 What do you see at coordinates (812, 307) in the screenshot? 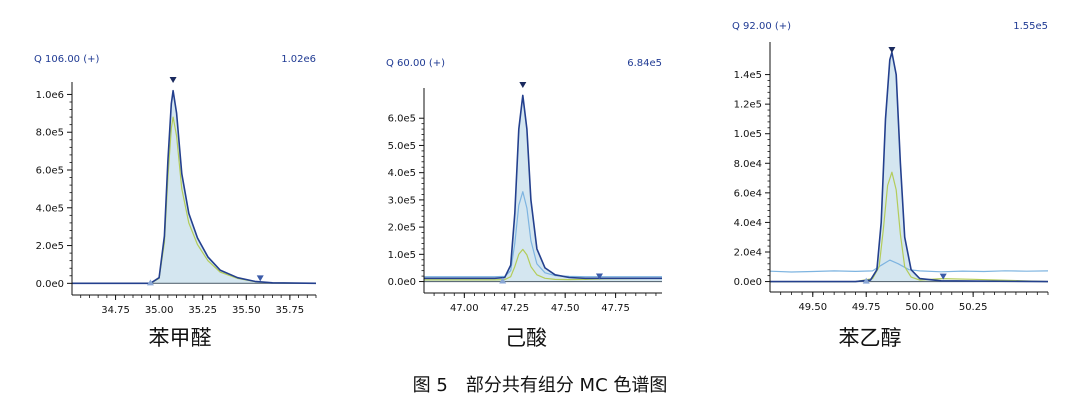
I see `x-tick-label: 49.50` at bounding box center [812, 307].